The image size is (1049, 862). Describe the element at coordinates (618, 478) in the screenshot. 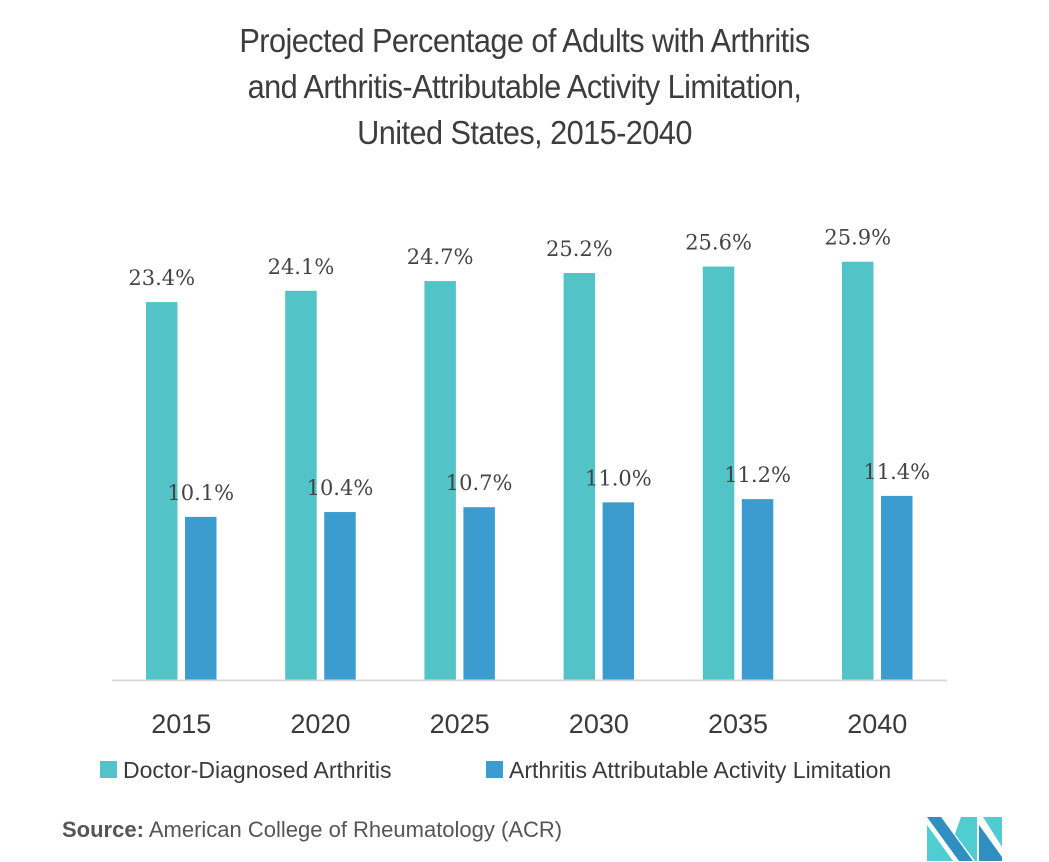

I see `value-label-activity-limitation-2030: 11.0%` at that location.